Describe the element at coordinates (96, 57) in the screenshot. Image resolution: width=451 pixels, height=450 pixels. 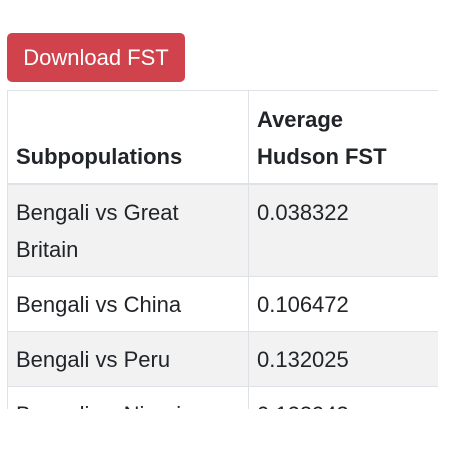
I see `download-fst-button: Download FST` at that location.